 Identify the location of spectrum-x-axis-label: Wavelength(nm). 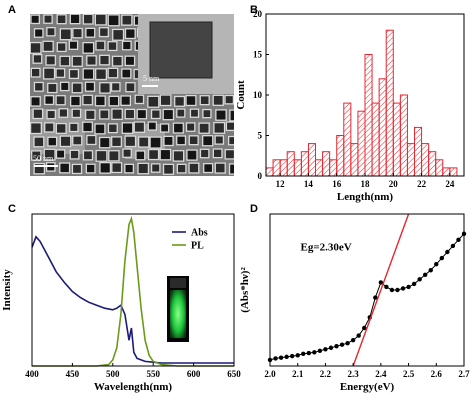
(133, 387).